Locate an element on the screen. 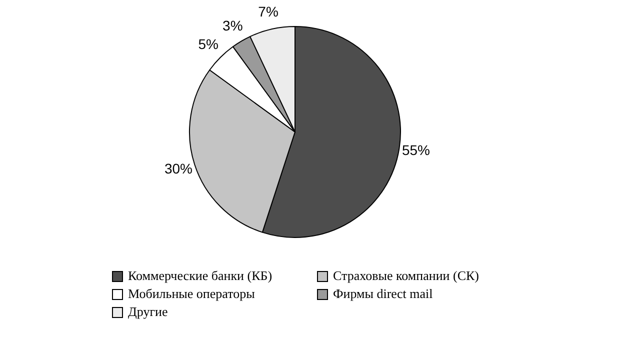 This screenshot has width=622, height=347. data-label: 55% is located at coordinates (416, 150).